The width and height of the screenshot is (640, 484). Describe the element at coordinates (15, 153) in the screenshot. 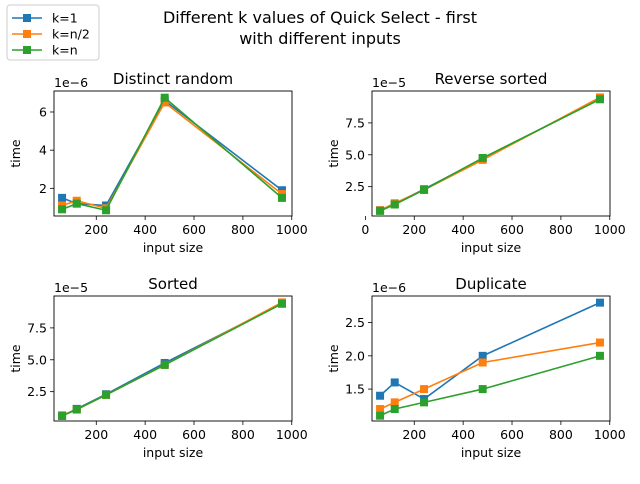

I see `subplot-distinct-random-ylabel: time` at that location.